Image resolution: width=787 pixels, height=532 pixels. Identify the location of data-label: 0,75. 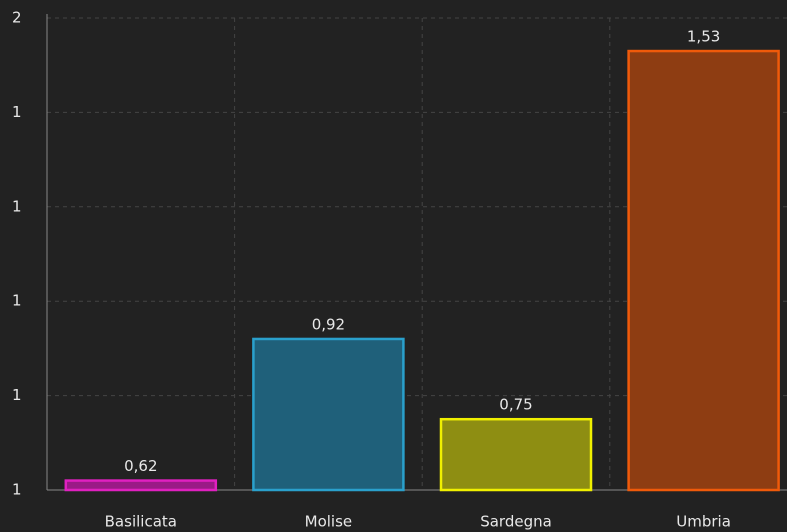
(515, 405).